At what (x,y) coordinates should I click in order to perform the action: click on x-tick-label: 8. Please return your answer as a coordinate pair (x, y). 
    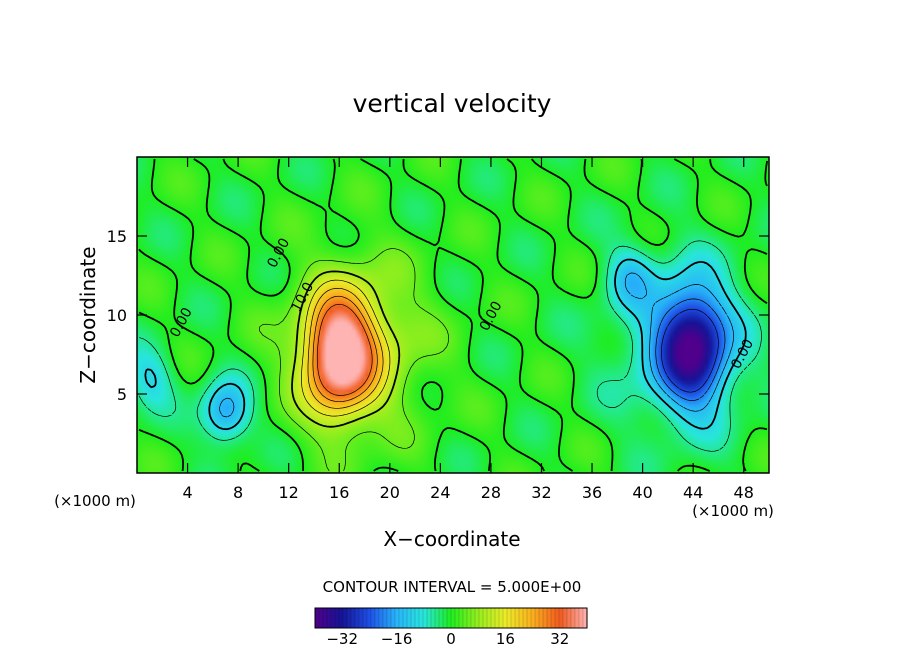
    Looking at the image, I should click on (238, 492).